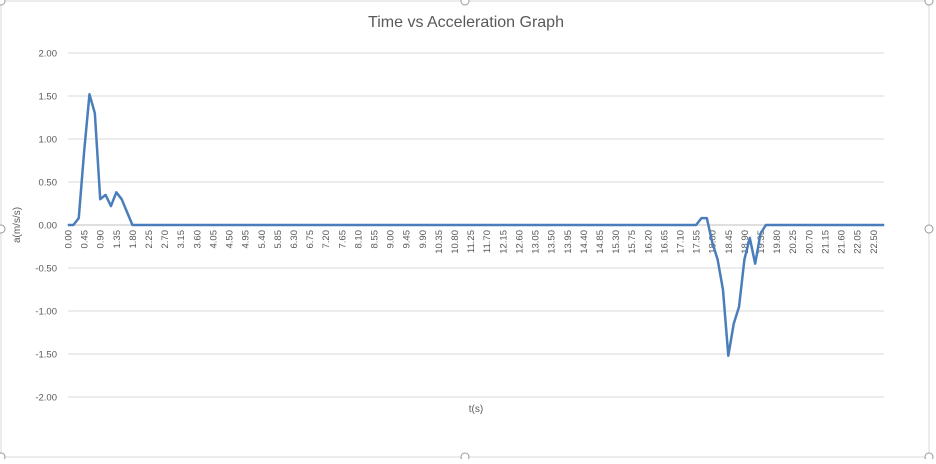 The height and width of the screenshot is (464, 936). I want to click on y-tick-label: 0.50, so click(48, 183).